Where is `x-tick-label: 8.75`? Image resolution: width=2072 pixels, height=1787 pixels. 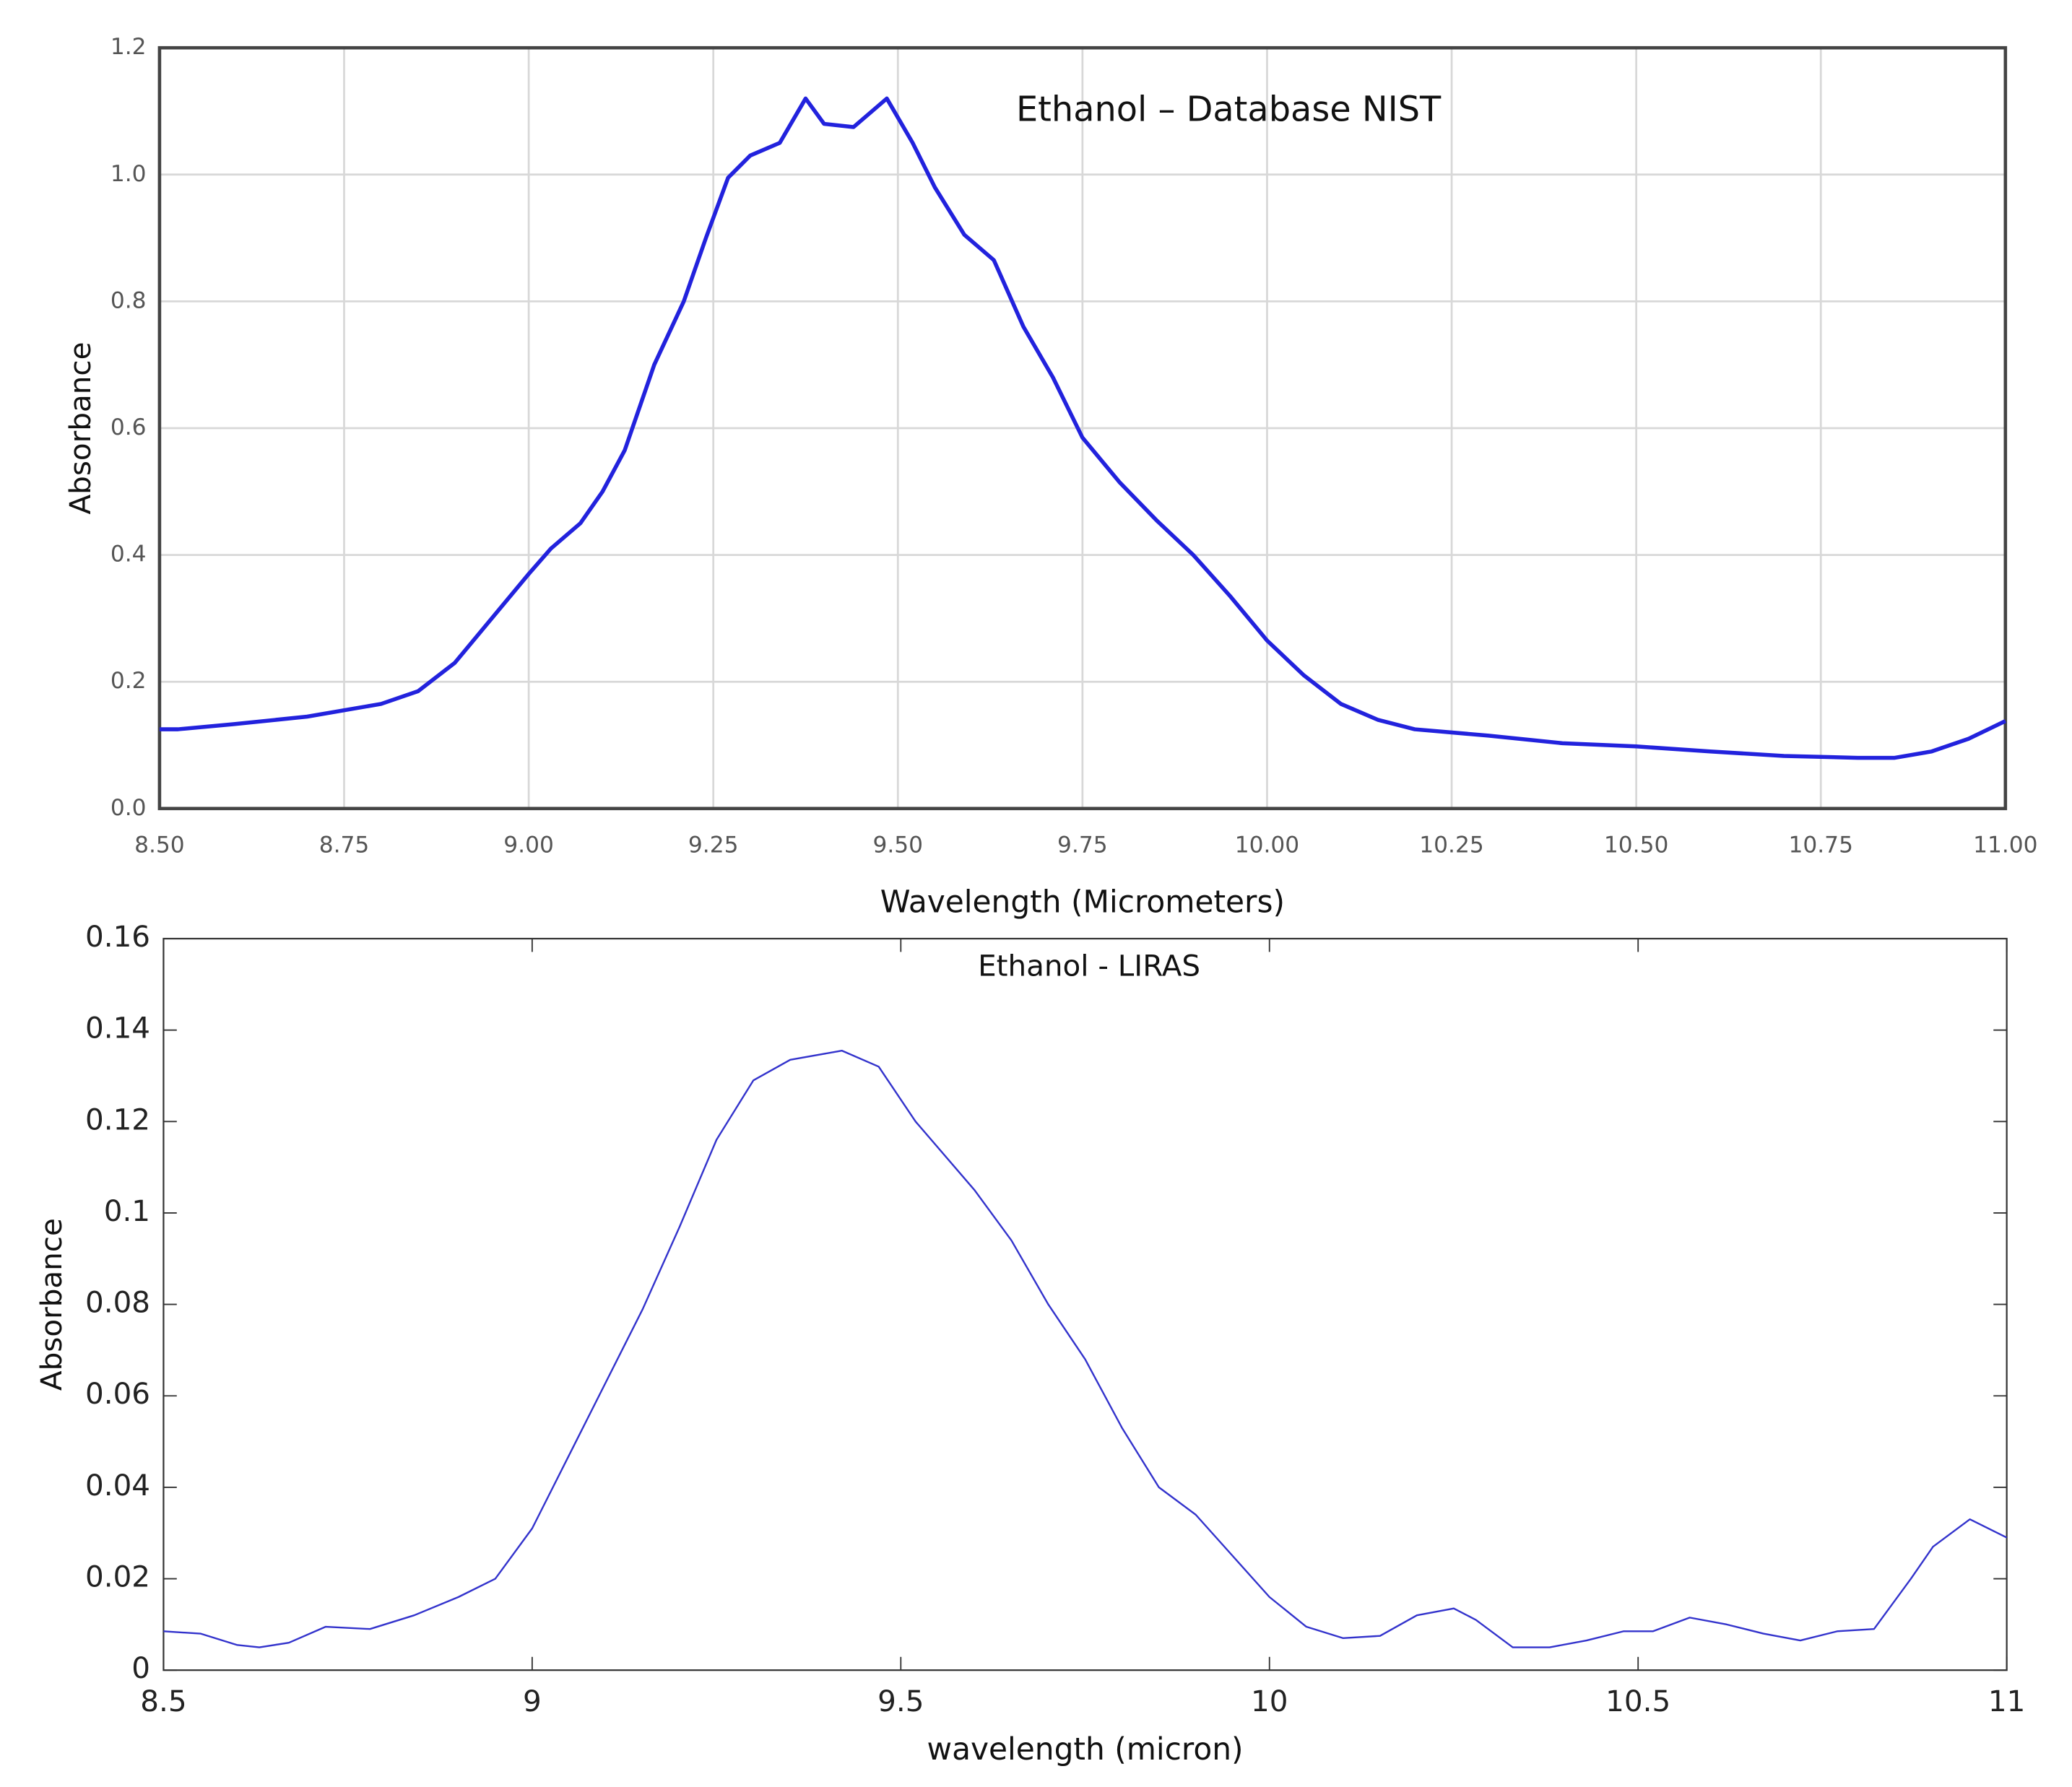
x-tick-label: 8.75 is located at coordinates (345, 845).